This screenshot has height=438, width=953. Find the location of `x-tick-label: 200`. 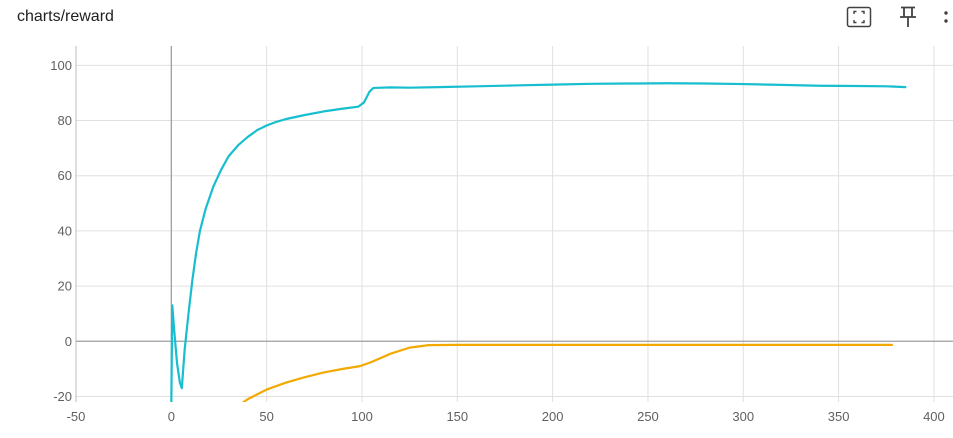

x-tick-label: 200 is located at coordinates (553, 416).